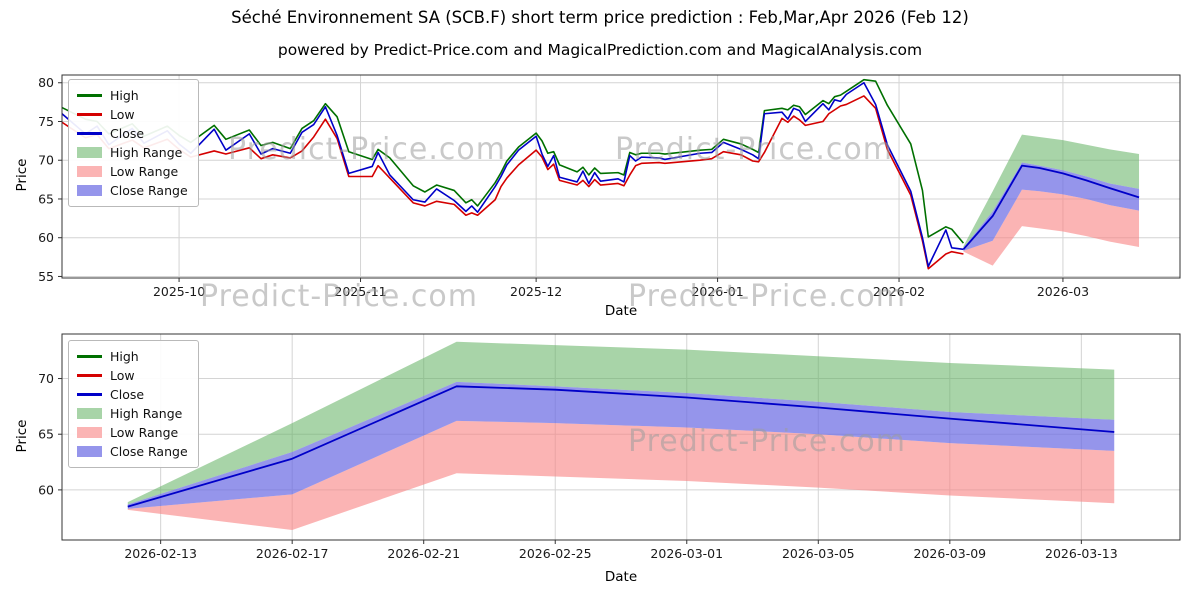  I want to click on x-tick-label: 2025-12, so click(536, 291).